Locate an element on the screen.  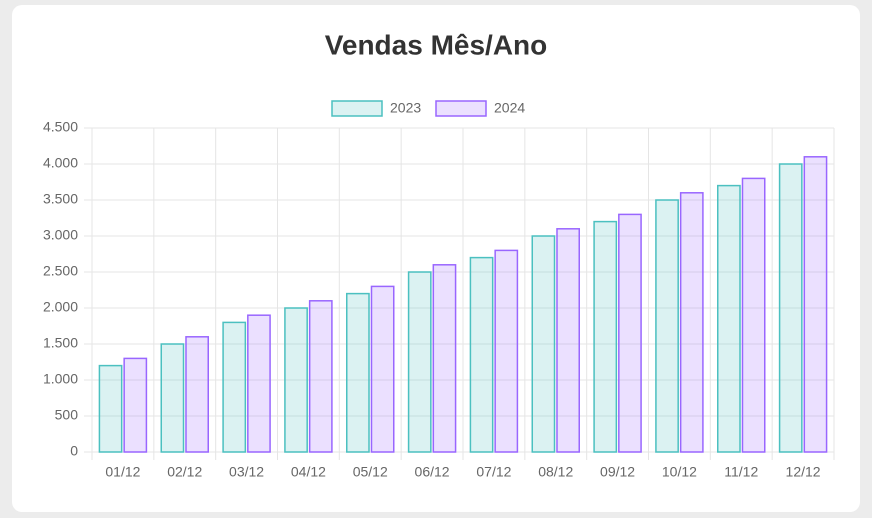
x-tick-label: 07/12 is located at coordinates (493, 472).